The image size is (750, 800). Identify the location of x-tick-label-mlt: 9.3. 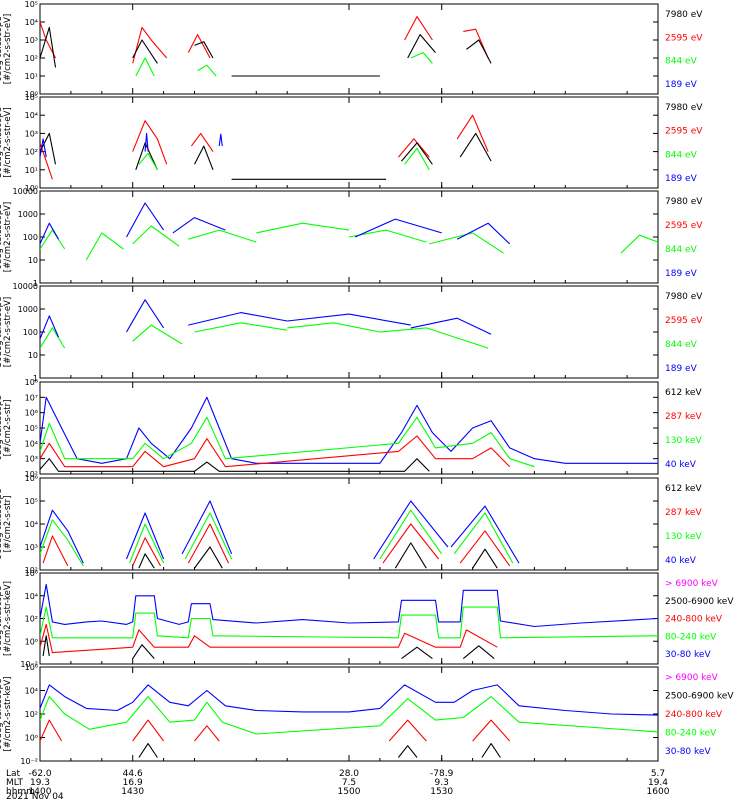
(442, 783).